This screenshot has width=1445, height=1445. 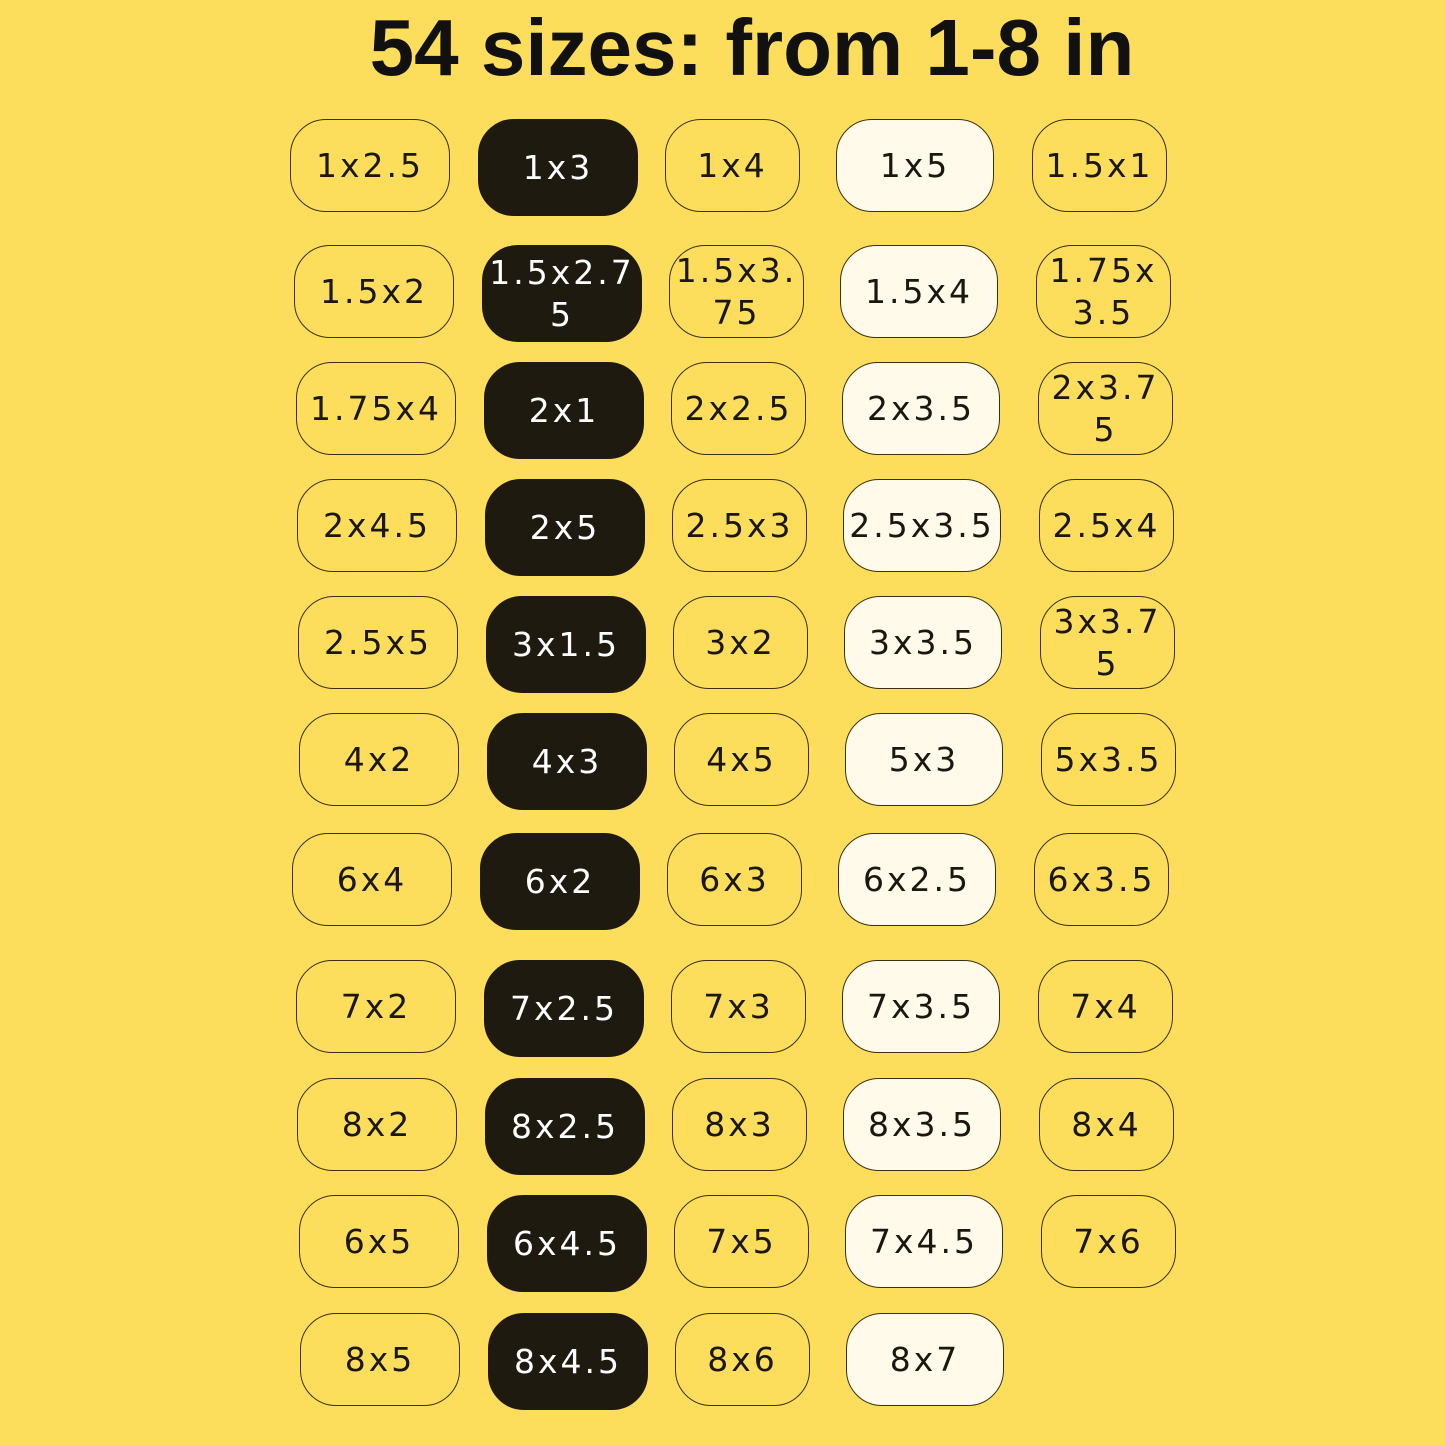 I want to click on size-option: 8x6, so click(x=742, y=1359).